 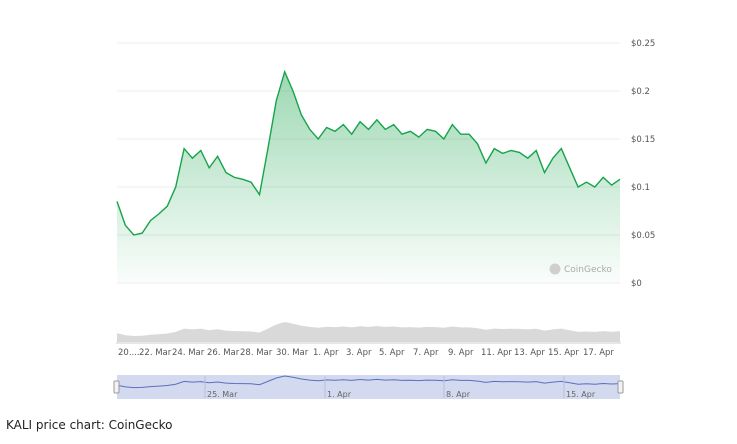 I want to click on y-tick-label: $0.2, so click(x=640, y=92).